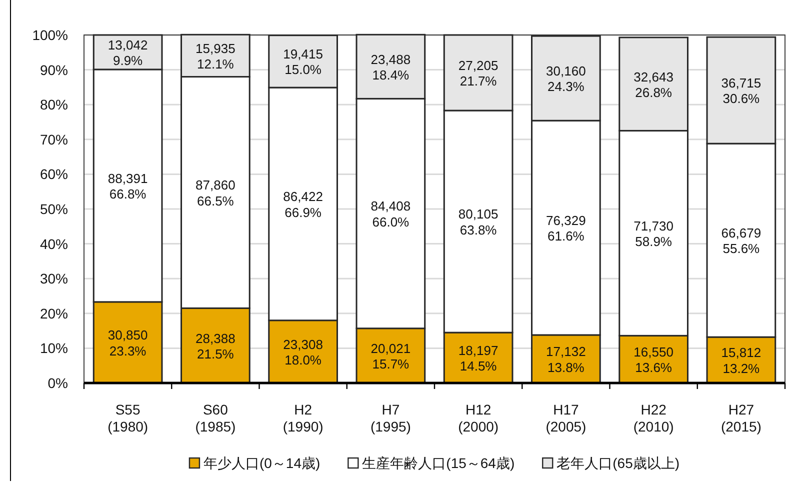  Describe the element at coordinates (390, 213) in the screenshot. I see `data-label: 84,408 66.0%` at that location.